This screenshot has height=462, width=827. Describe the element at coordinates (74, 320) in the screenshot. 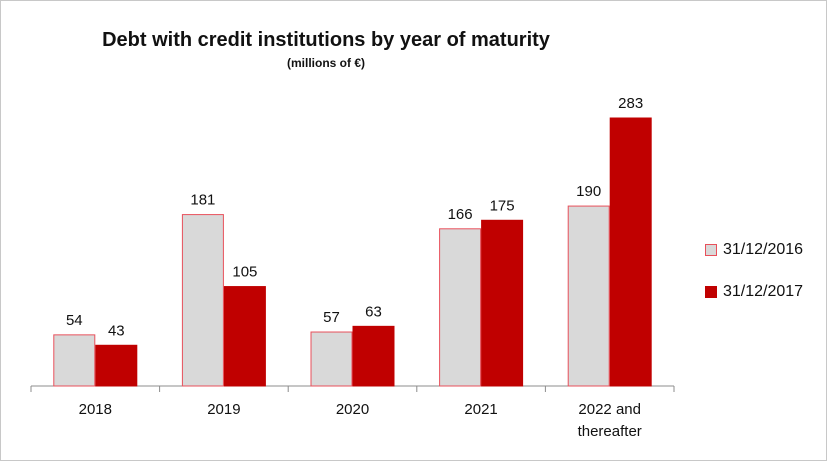

I see `data-label: 54` at that location.